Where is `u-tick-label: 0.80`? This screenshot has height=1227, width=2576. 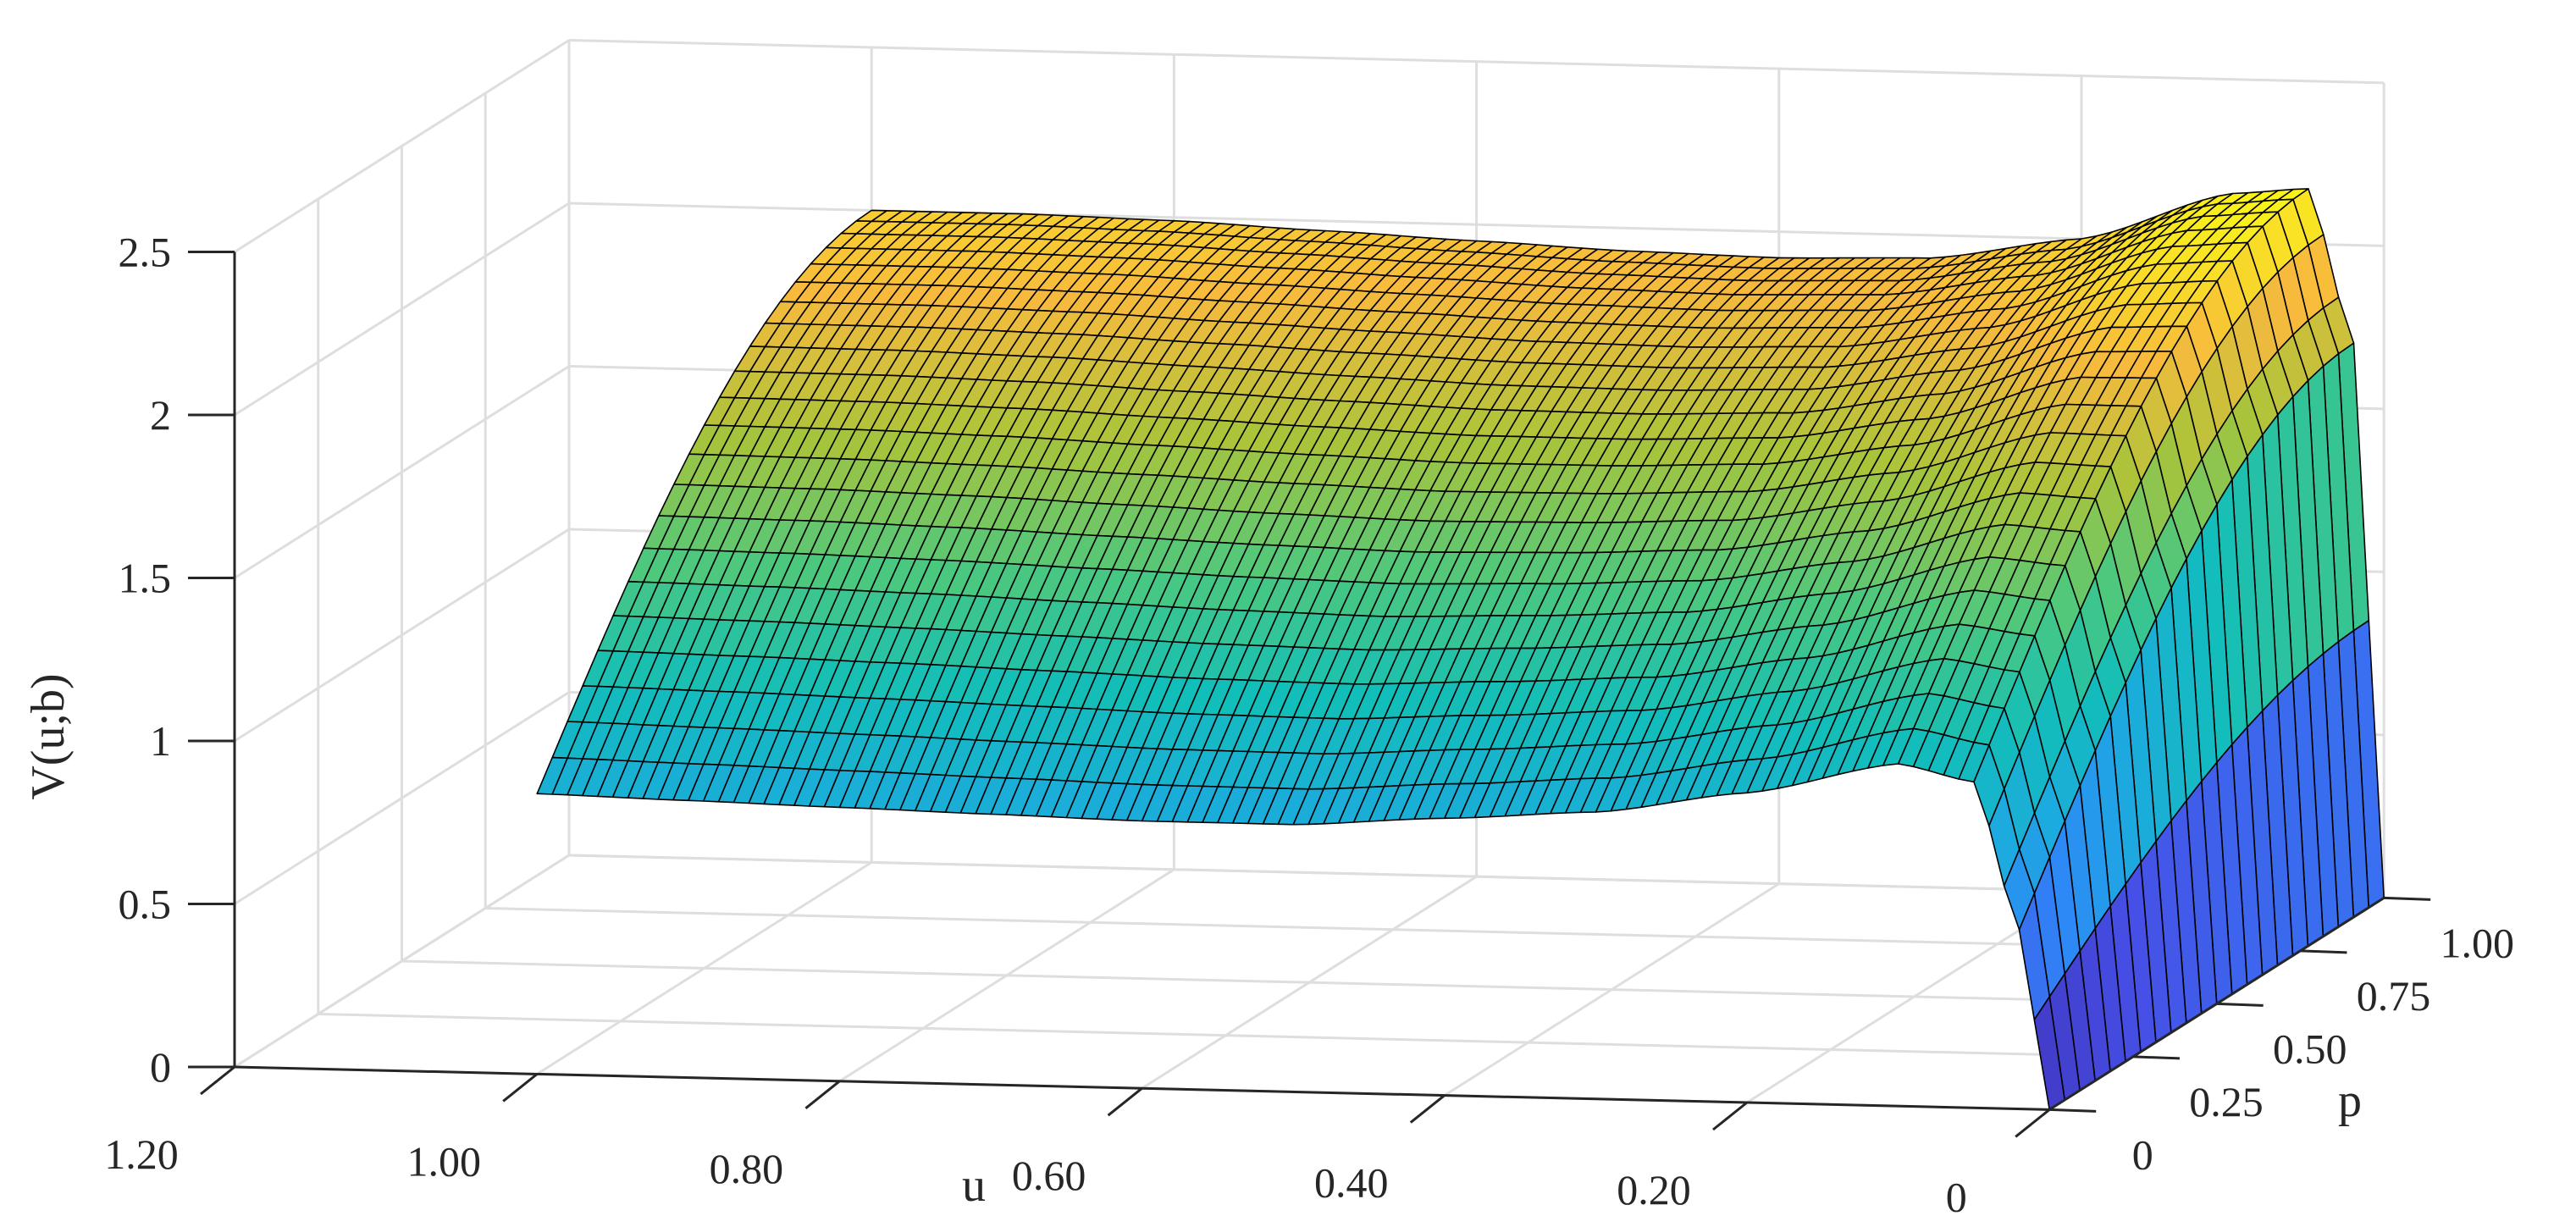 u-tick-label: 0.80 is located at coordinates (747, 1168).